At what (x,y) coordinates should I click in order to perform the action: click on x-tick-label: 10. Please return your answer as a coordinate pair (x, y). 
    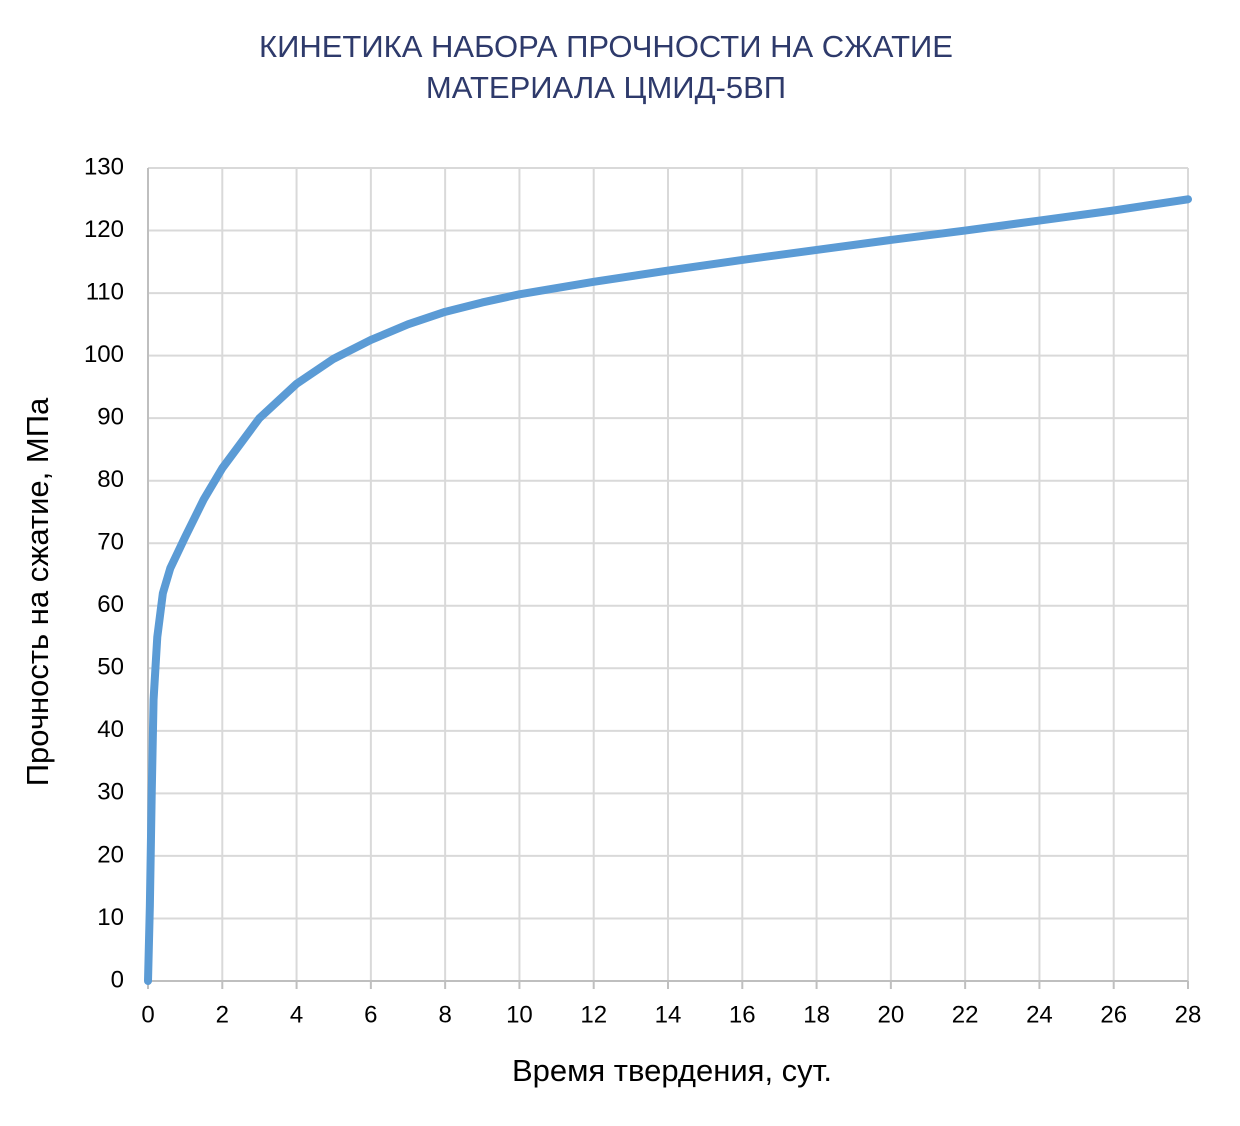
    Looking at the image, I should click on (519, 1014).